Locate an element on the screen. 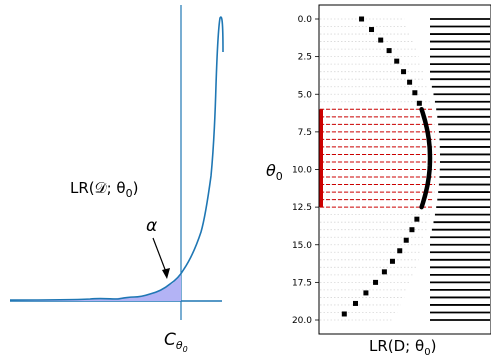 Image resolution: width=491 pixels, height=357 pixels. highlight-dashed-rows is located at coordinates (378, 158).